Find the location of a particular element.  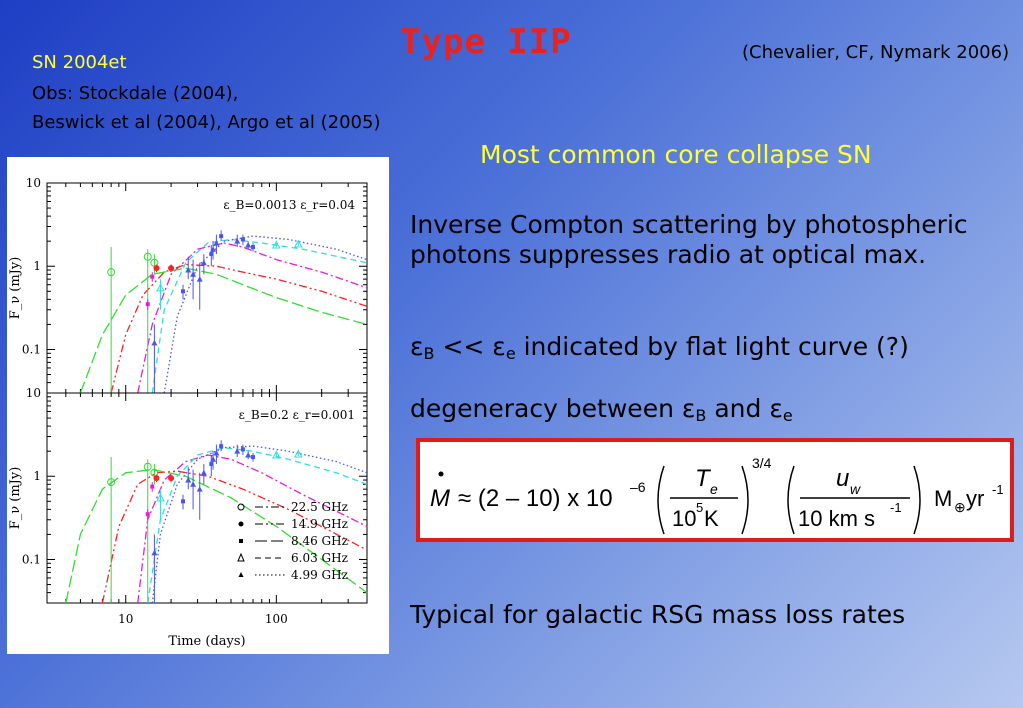

flat-light-curve-text: indicated by flat light curve (?) is located at coordinates (712, 346).